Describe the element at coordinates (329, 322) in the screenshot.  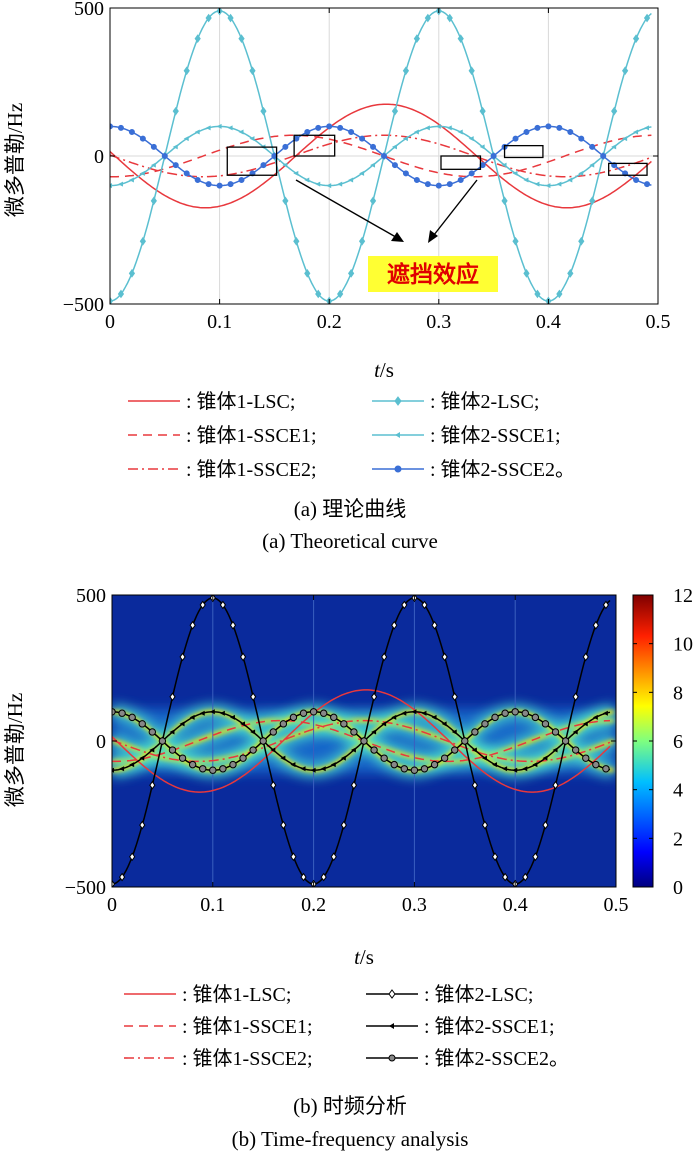
I see `x-tick-label: 0.2` at that location.